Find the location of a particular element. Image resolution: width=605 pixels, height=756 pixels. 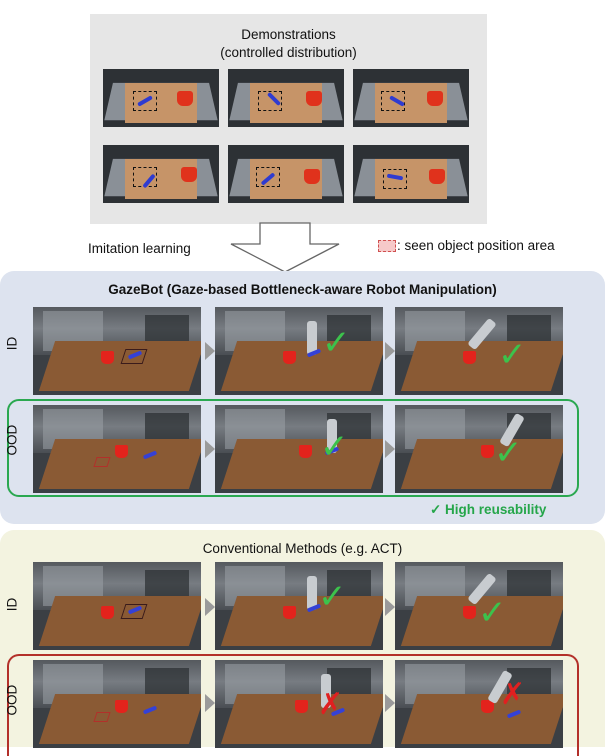

imitation-learning-label: Imitation learning is located at coordinates (139, 248).